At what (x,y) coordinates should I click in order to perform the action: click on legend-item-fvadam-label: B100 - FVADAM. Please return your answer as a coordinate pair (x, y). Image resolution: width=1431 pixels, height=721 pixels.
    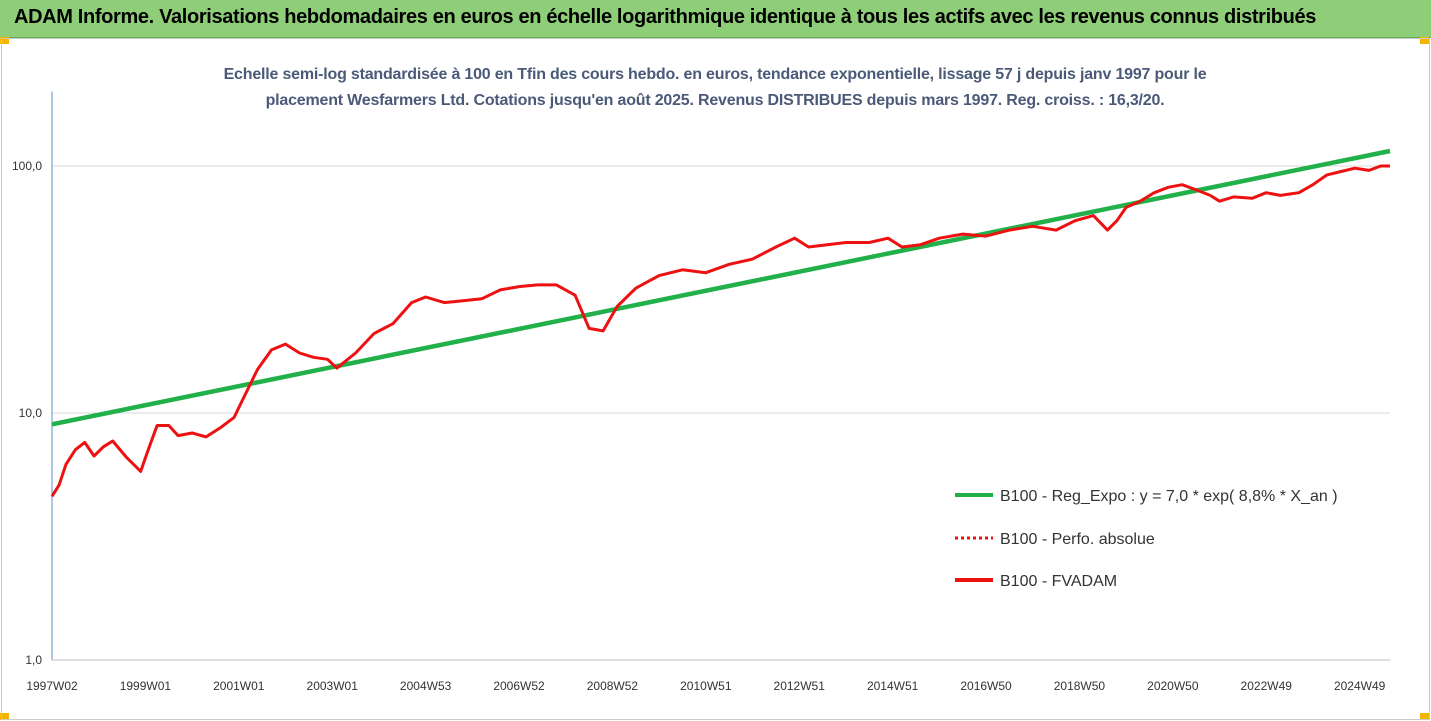
    Looking at the image, I should click on (1058, 581).